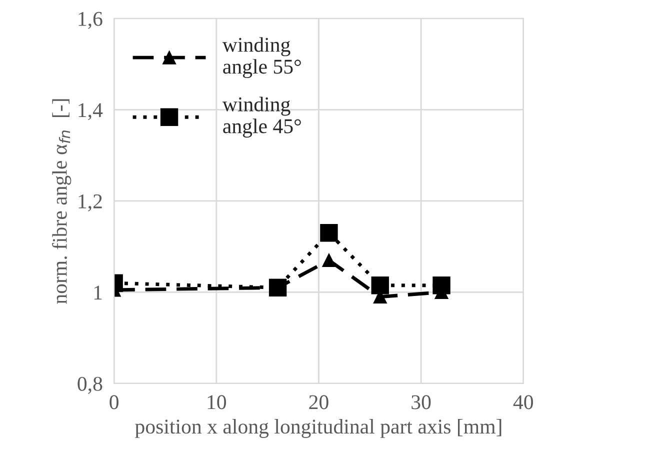 The width and height of the screenshot is (671, 462). What do you see at coordinates (90, 20) in the screenshot?
I see `y-tick-label: 1,6` at bounding box center [90, 20].